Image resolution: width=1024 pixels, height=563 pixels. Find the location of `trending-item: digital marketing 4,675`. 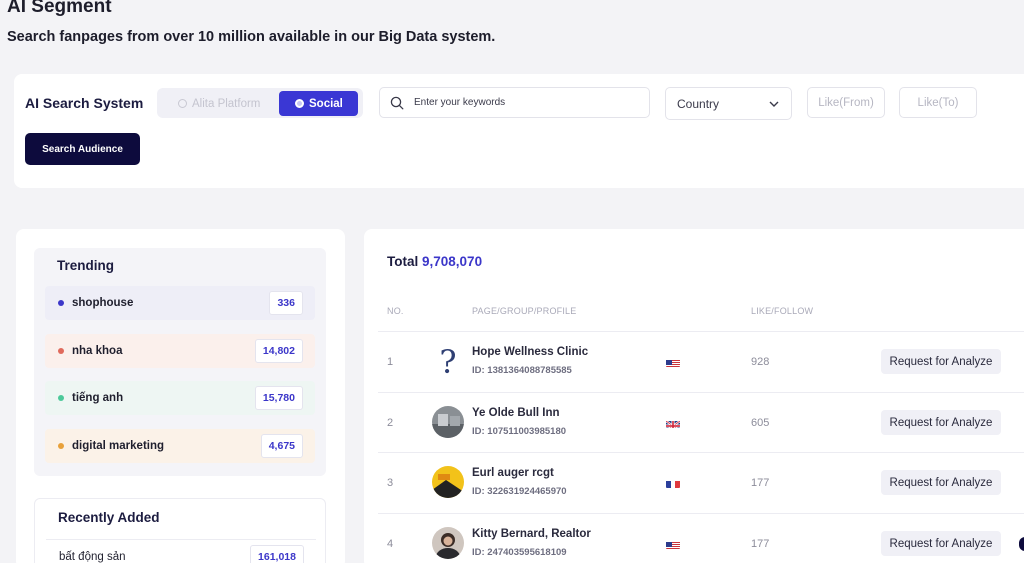

trending-item: digital marketing 4,675 is located at coordinates (180, 446).